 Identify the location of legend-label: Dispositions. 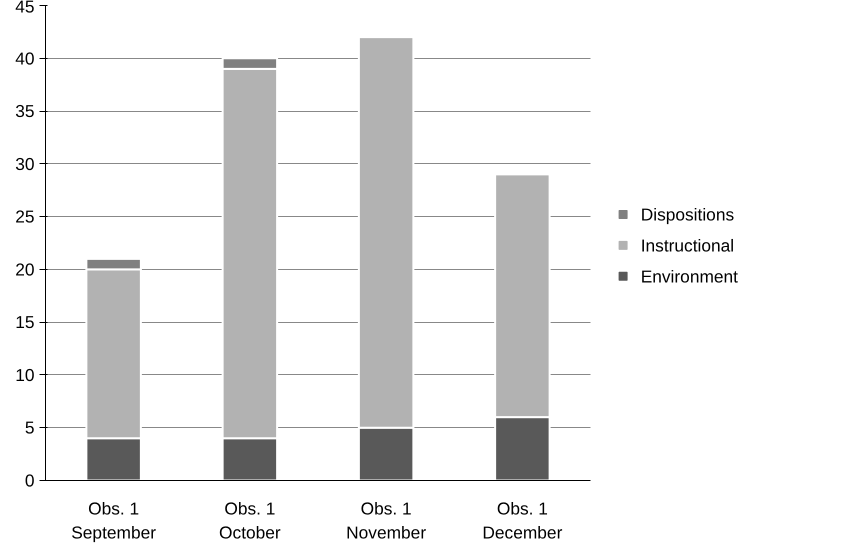
(687, 214).